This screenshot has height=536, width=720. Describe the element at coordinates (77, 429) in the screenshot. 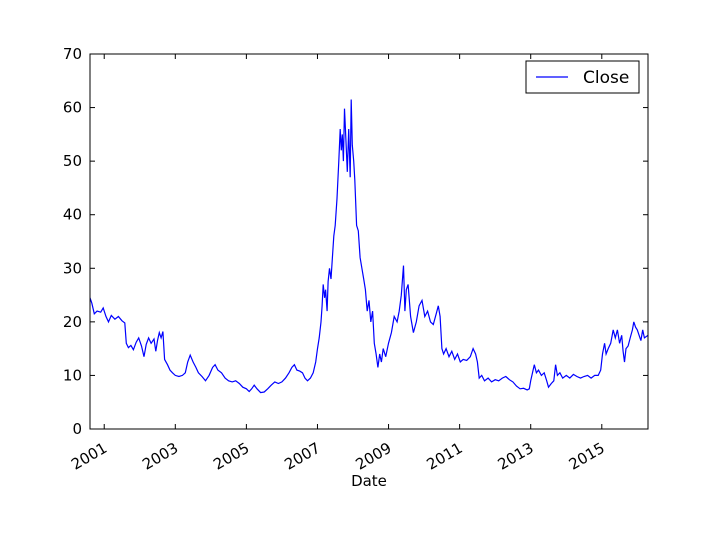

I see `y-tick-label: 0` at that location.